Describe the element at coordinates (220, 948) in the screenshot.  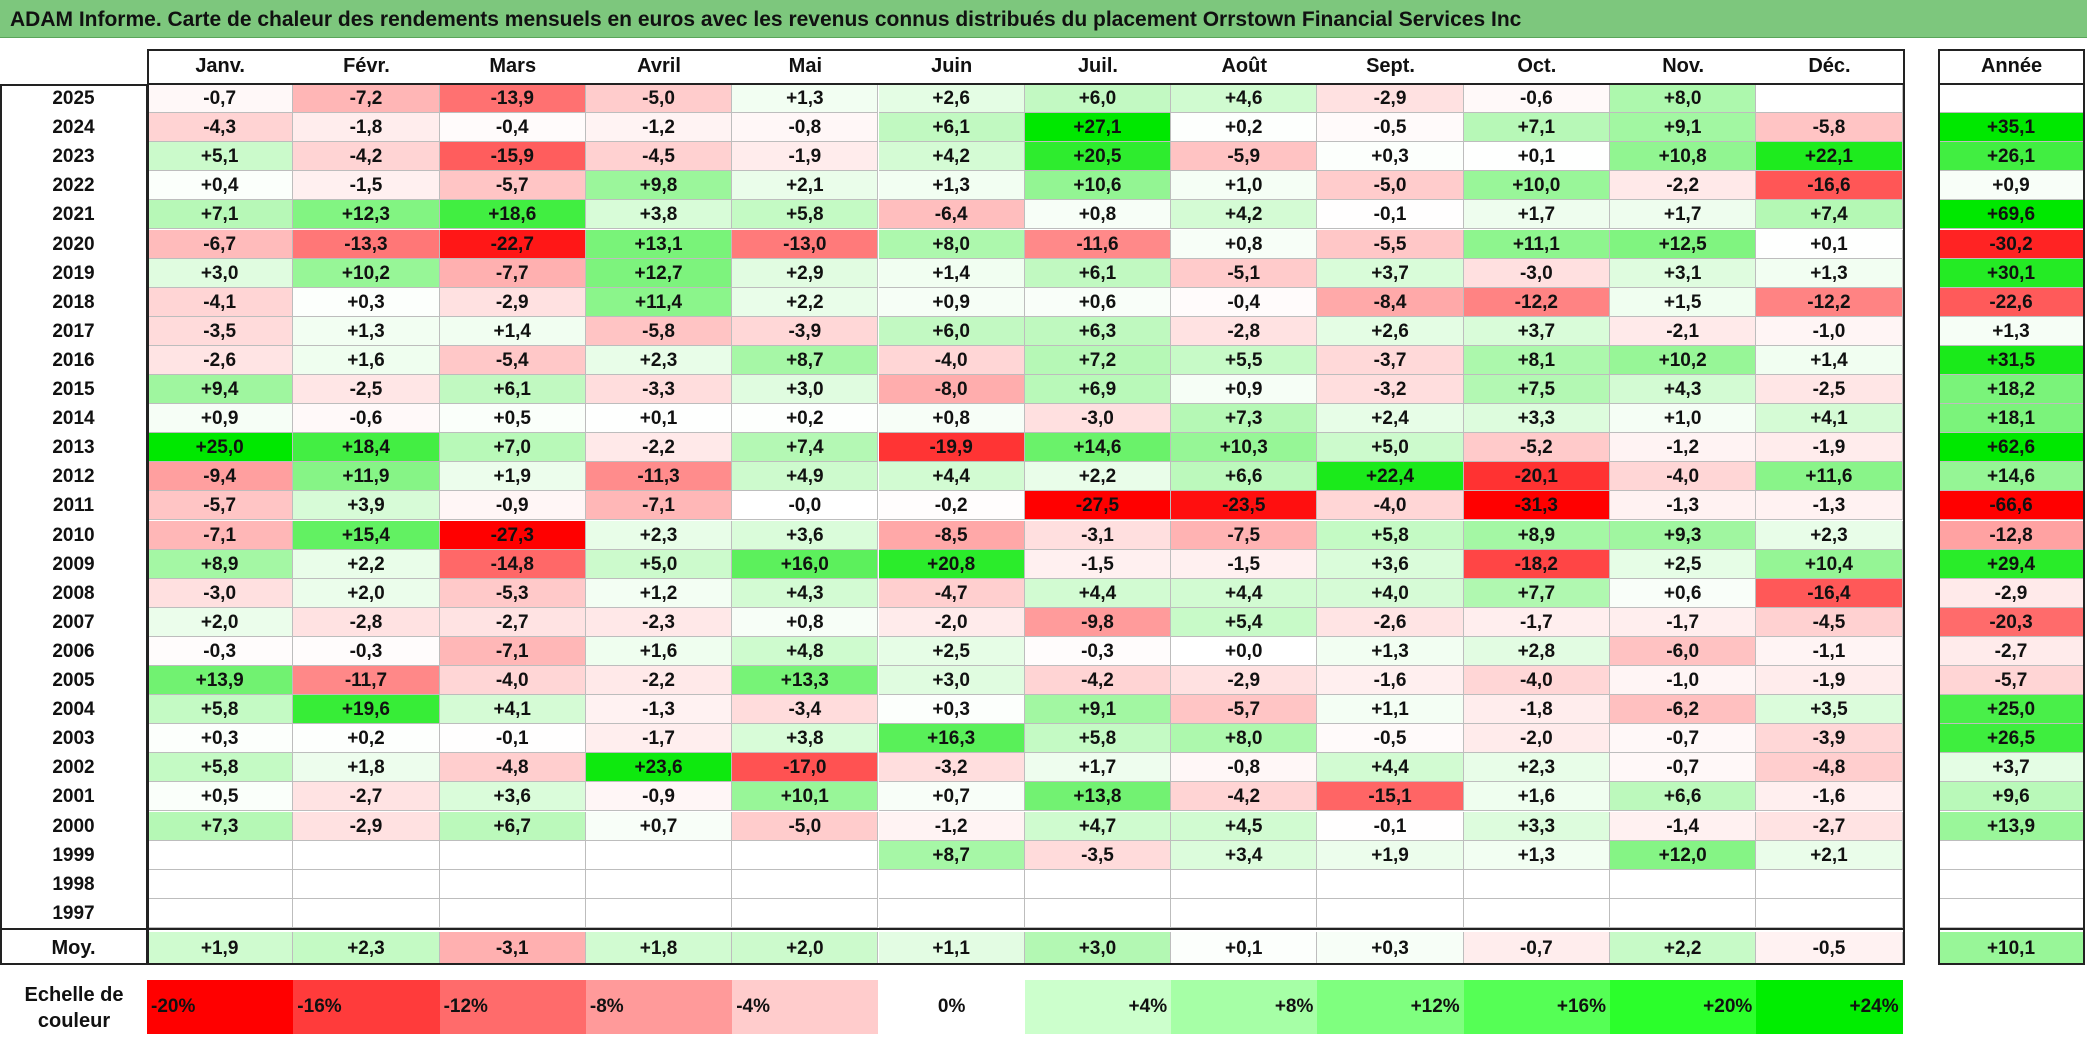
I see `average-cell: +1,9` at that location.